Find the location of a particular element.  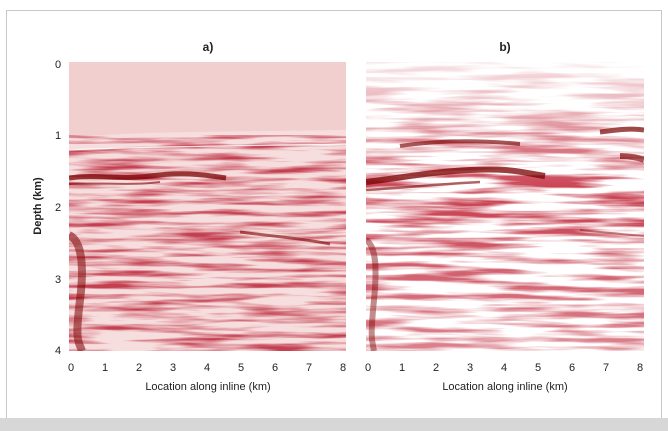

y-tick-label: 2 is located at coordinates (58, 208).